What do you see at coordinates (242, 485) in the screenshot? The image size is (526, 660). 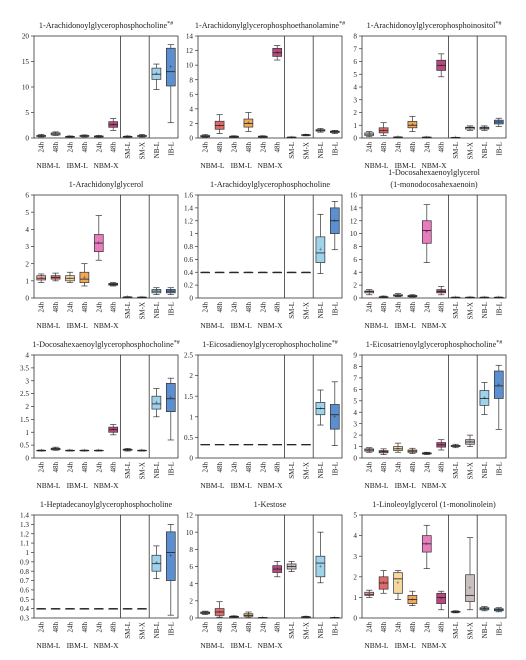 I see `group-label: IBM-L` at bounding box center [242, 485].